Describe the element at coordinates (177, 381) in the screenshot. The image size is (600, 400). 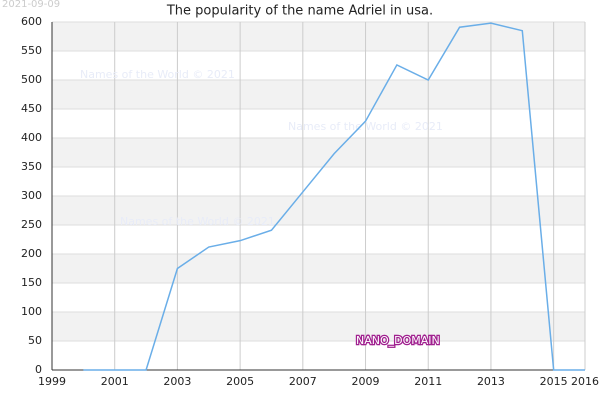
I see `x-tick-label: 2003` at that location.